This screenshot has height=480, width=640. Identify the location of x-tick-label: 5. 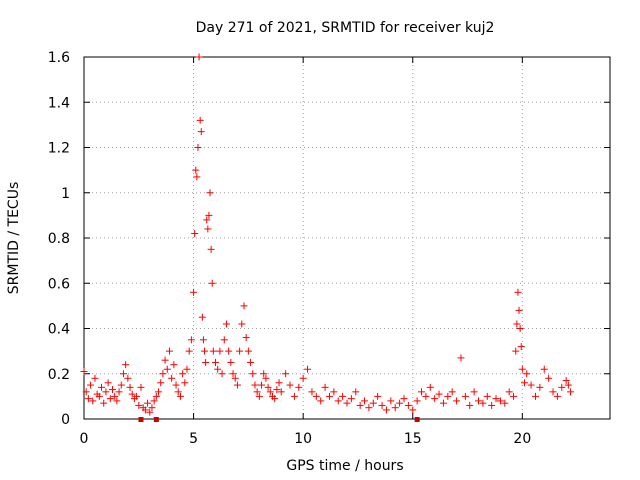
(193, 439).